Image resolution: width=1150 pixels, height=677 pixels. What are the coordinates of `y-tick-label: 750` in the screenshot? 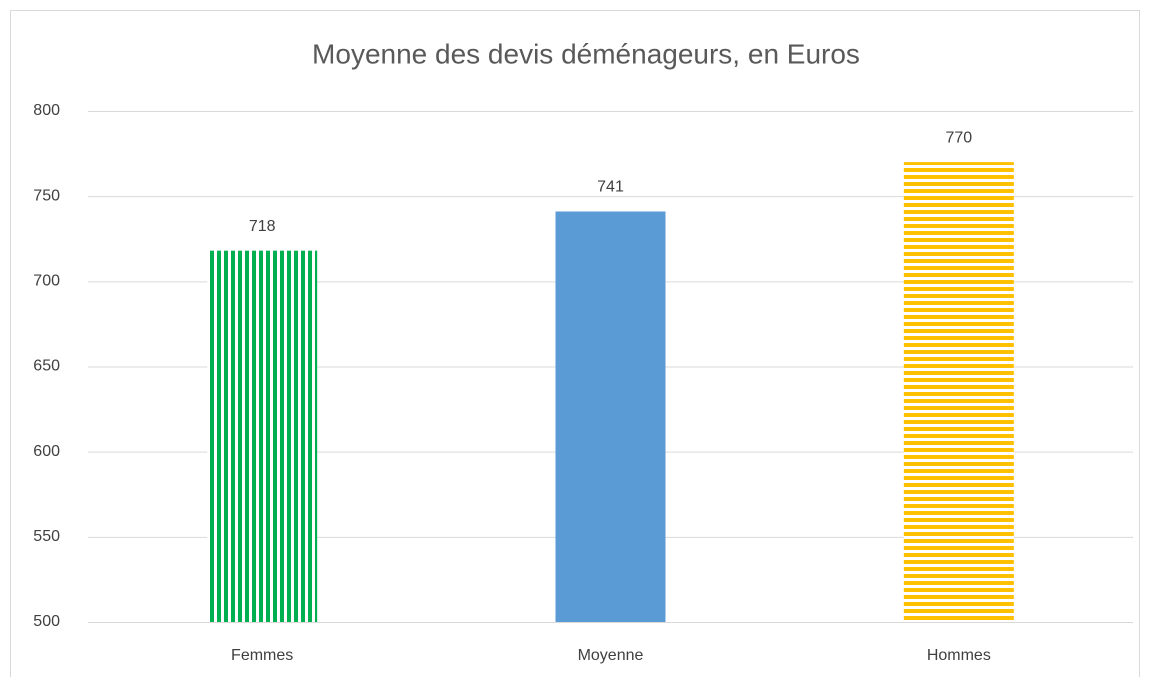 It's located at (46, 195).